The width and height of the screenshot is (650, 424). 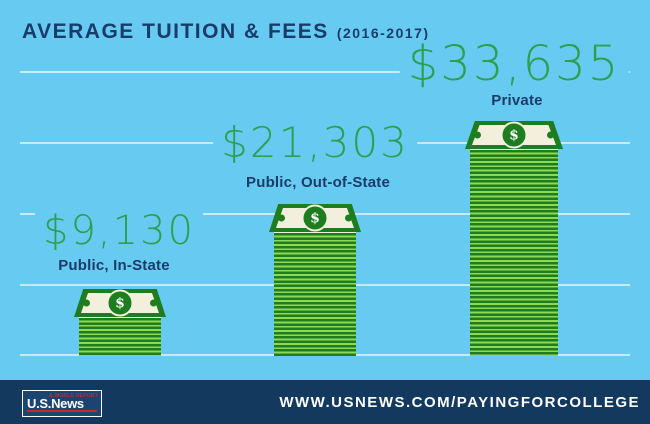 What do you see at coordinates (73, 396) in the screenshot?
I see `logo-tagline: & WORLD REPORT` at bounding box center [73, 396].